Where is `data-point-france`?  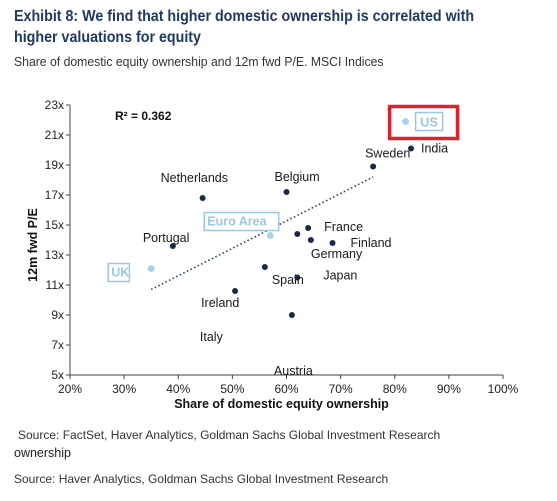
data-point-france is located at coordinates (308, 228).